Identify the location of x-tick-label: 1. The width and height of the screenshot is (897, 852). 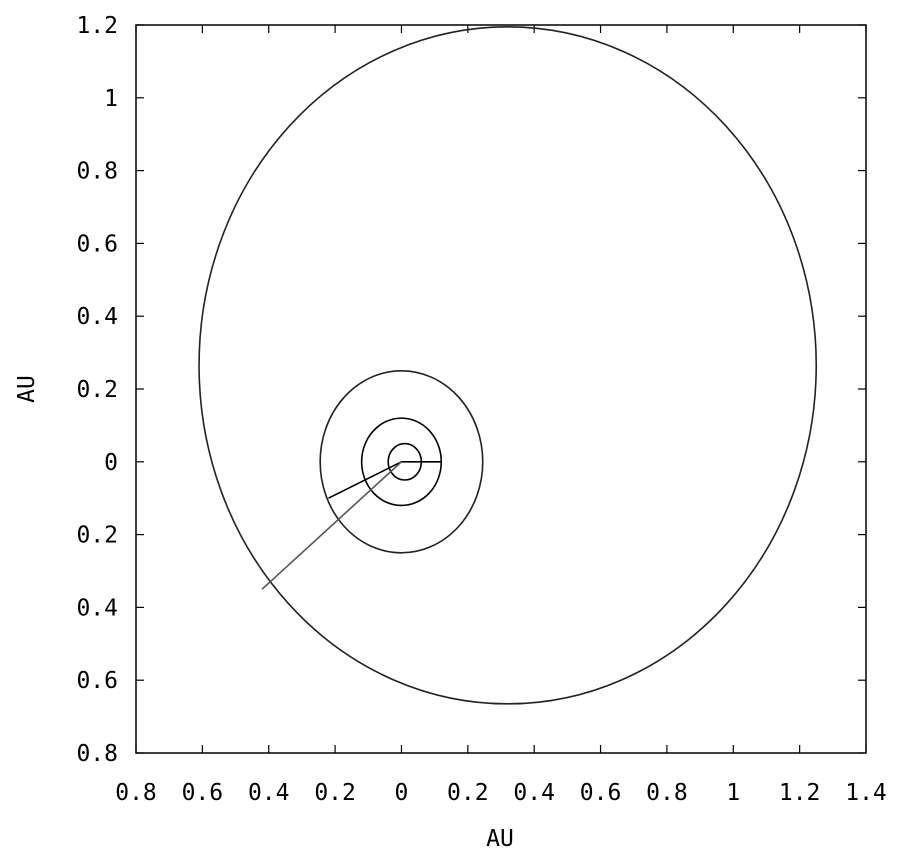
(733, 793).